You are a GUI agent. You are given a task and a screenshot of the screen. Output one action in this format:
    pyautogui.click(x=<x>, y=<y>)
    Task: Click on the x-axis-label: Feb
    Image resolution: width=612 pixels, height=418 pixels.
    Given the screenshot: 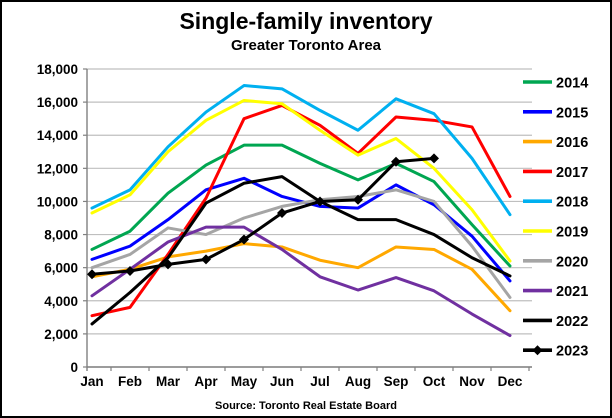 What is the action you would take?
    pyautogui.click(x=130, y=381)
    